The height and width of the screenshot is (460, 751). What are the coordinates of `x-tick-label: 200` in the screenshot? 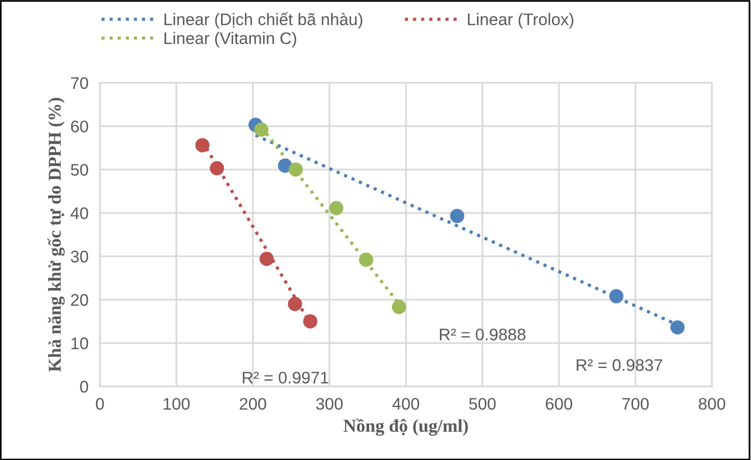 It's located at (253, 404).